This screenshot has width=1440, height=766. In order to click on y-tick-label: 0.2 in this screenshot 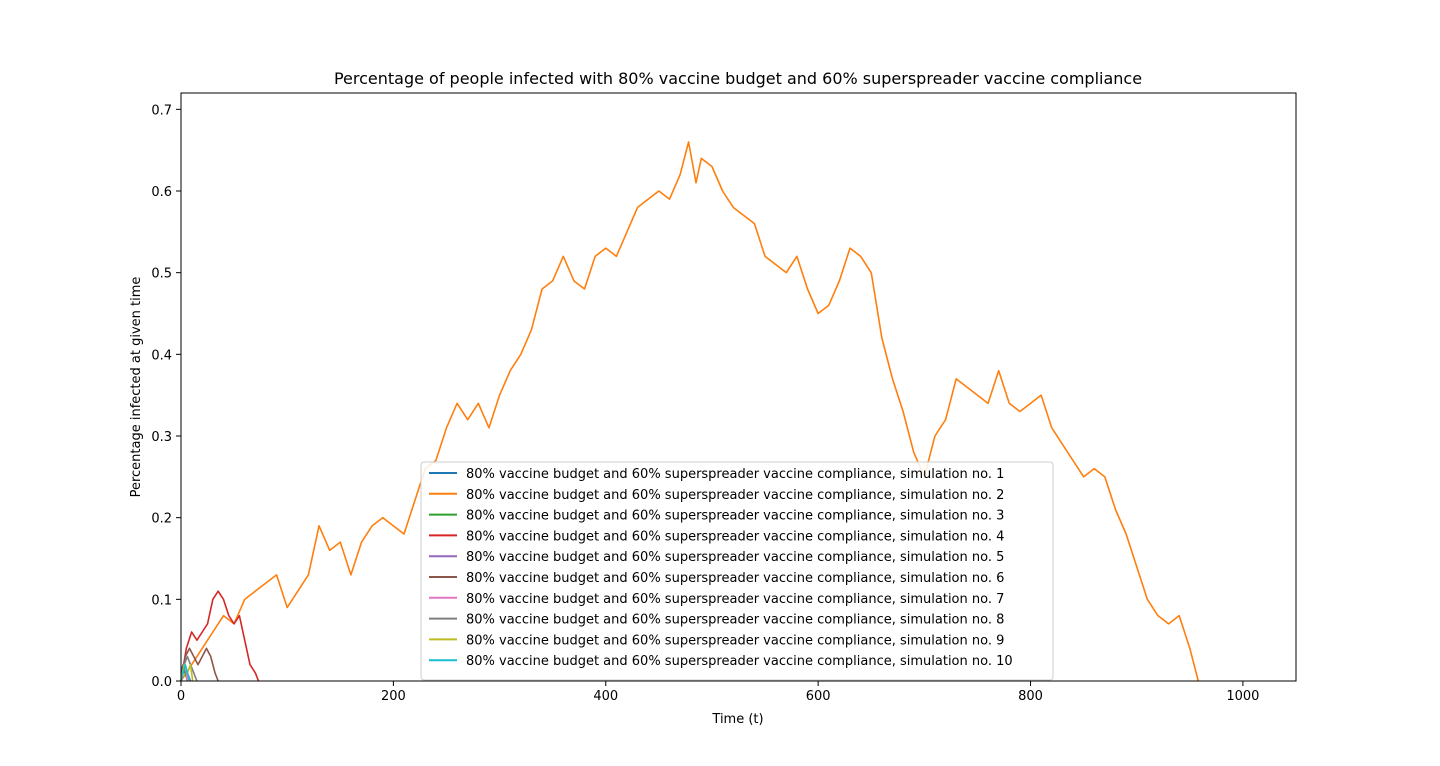, I will do `click(161, 519)`.